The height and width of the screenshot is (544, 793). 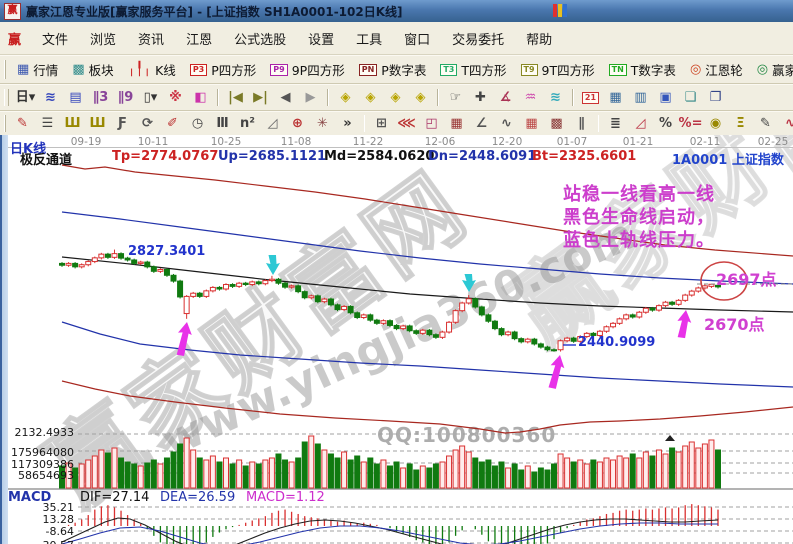 I want to click on ninep-square-button: P9 9P四方形, so click(x=307, y=69).